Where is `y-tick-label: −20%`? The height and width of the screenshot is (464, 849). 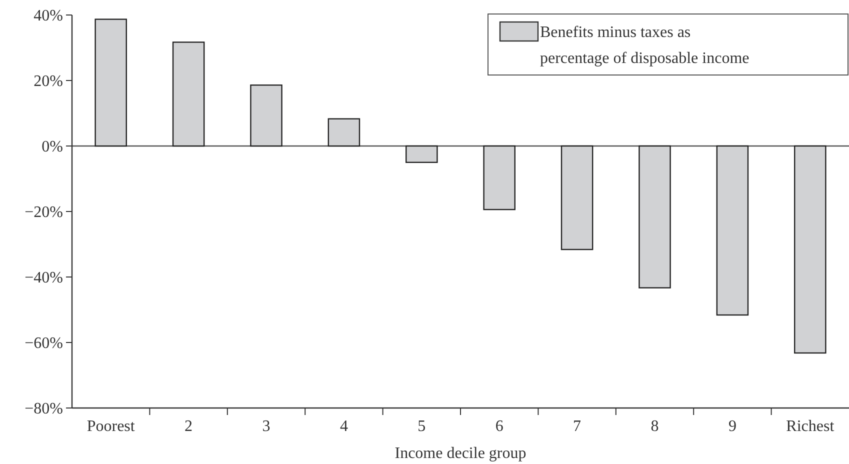 y-tick-label: −20% is located at coordinates (43, 213).